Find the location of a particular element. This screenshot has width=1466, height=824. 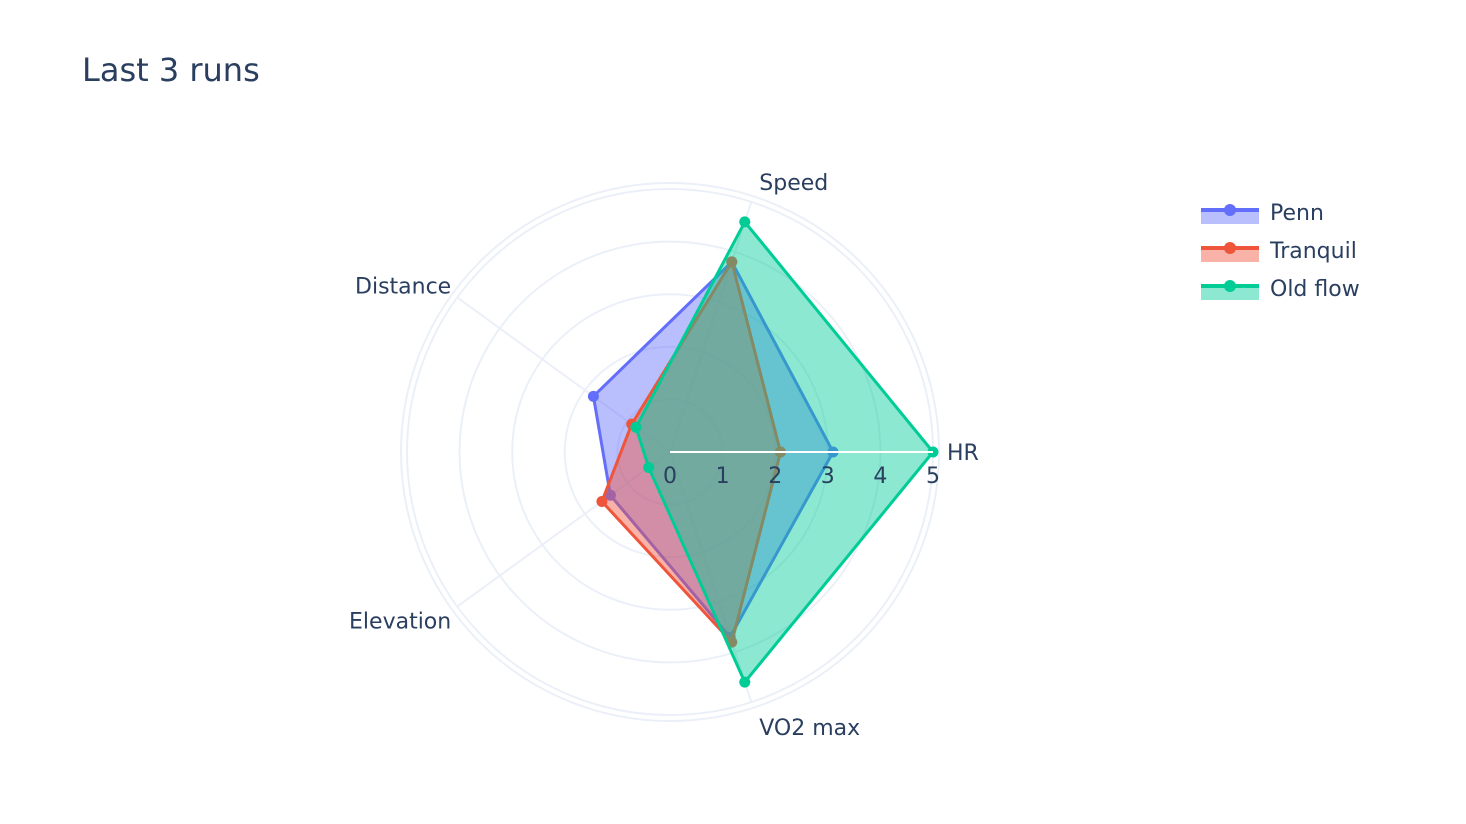

legend-item: Tranquil is located at coordinates (1279, 251).